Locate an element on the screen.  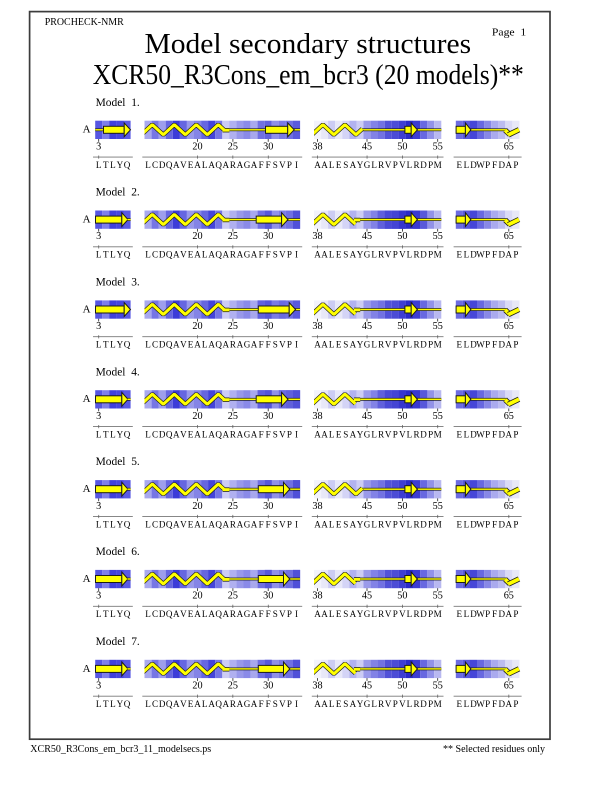
svg-text: Model 1. is located at coordinates (118, 103).